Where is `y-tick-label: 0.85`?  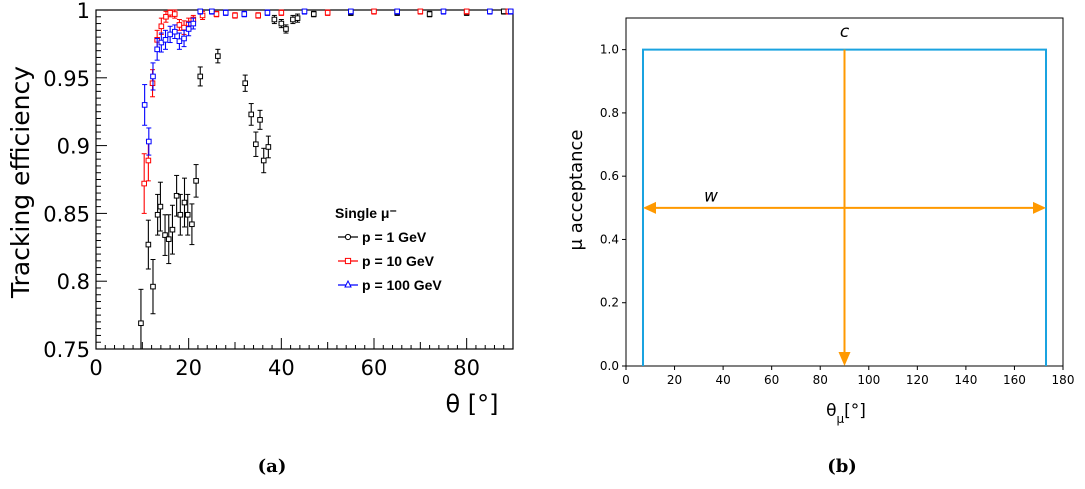
y-tick-label: 0.85 is located at coordinates (66, 214).